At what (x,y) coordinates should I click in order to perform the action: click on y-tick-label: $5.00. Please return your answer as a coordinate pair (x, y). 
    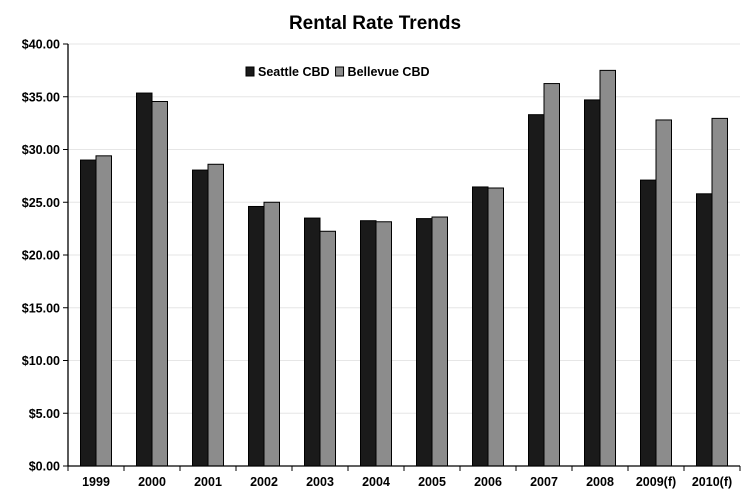
    Looking at the image, I should click on (44, 414).